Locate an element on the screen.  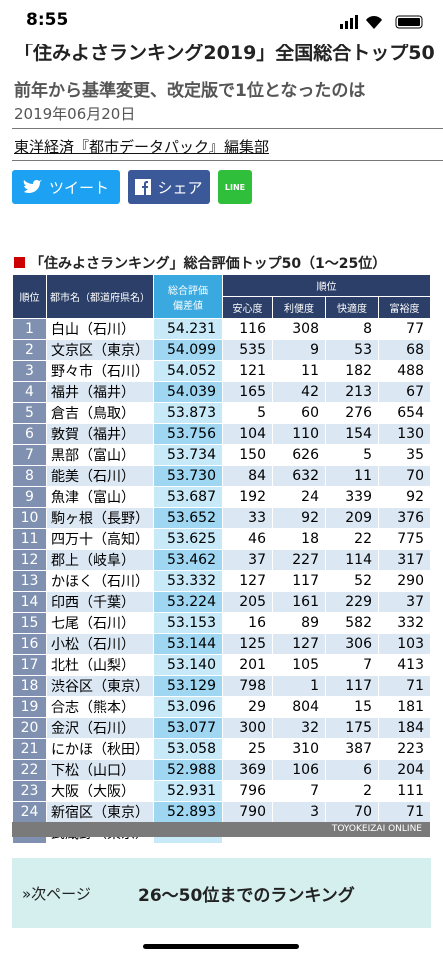
rank-cell: 24 is located at coordinates (29, 812).